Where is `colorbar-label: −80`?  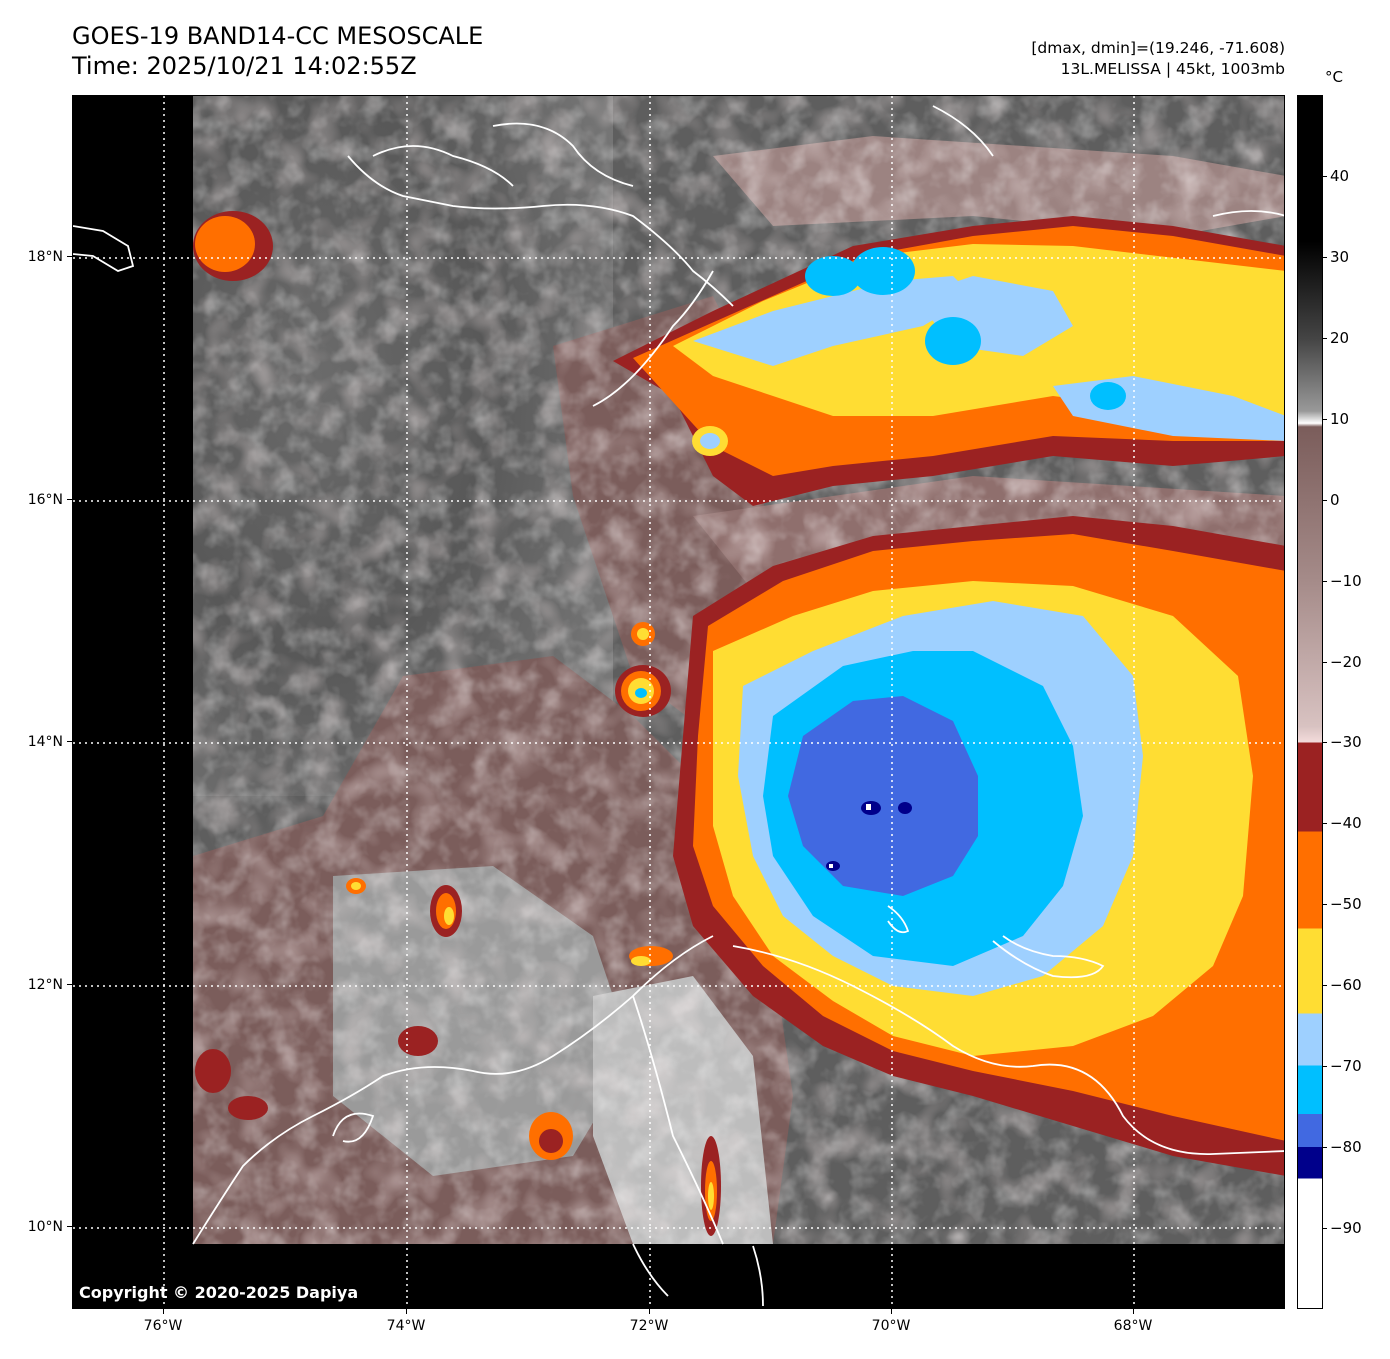 colorbar-label: −80 is located at coordinates (1346, 1147).